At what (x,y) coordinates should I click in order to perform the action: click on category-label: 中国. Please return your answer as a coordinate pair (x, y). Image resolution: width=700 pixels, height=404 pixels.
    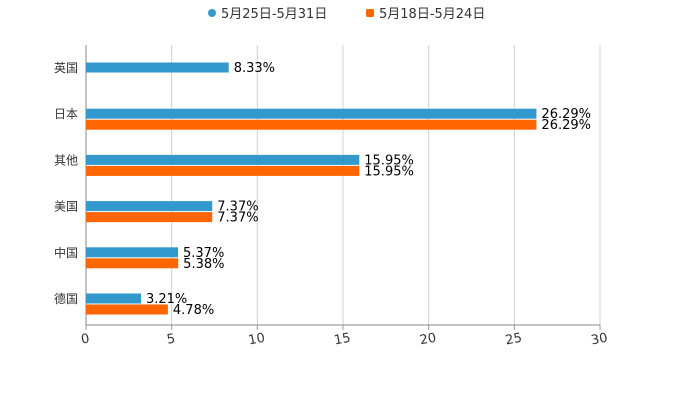
    Looking at the image, I should click on (66, 252).